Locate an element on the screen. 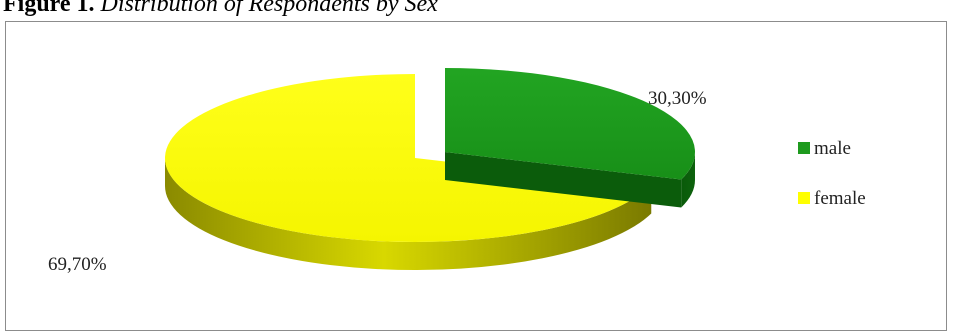 This screenshot has width=957, height=333. pie-slice-face-male is located at coordinates (563, 180).